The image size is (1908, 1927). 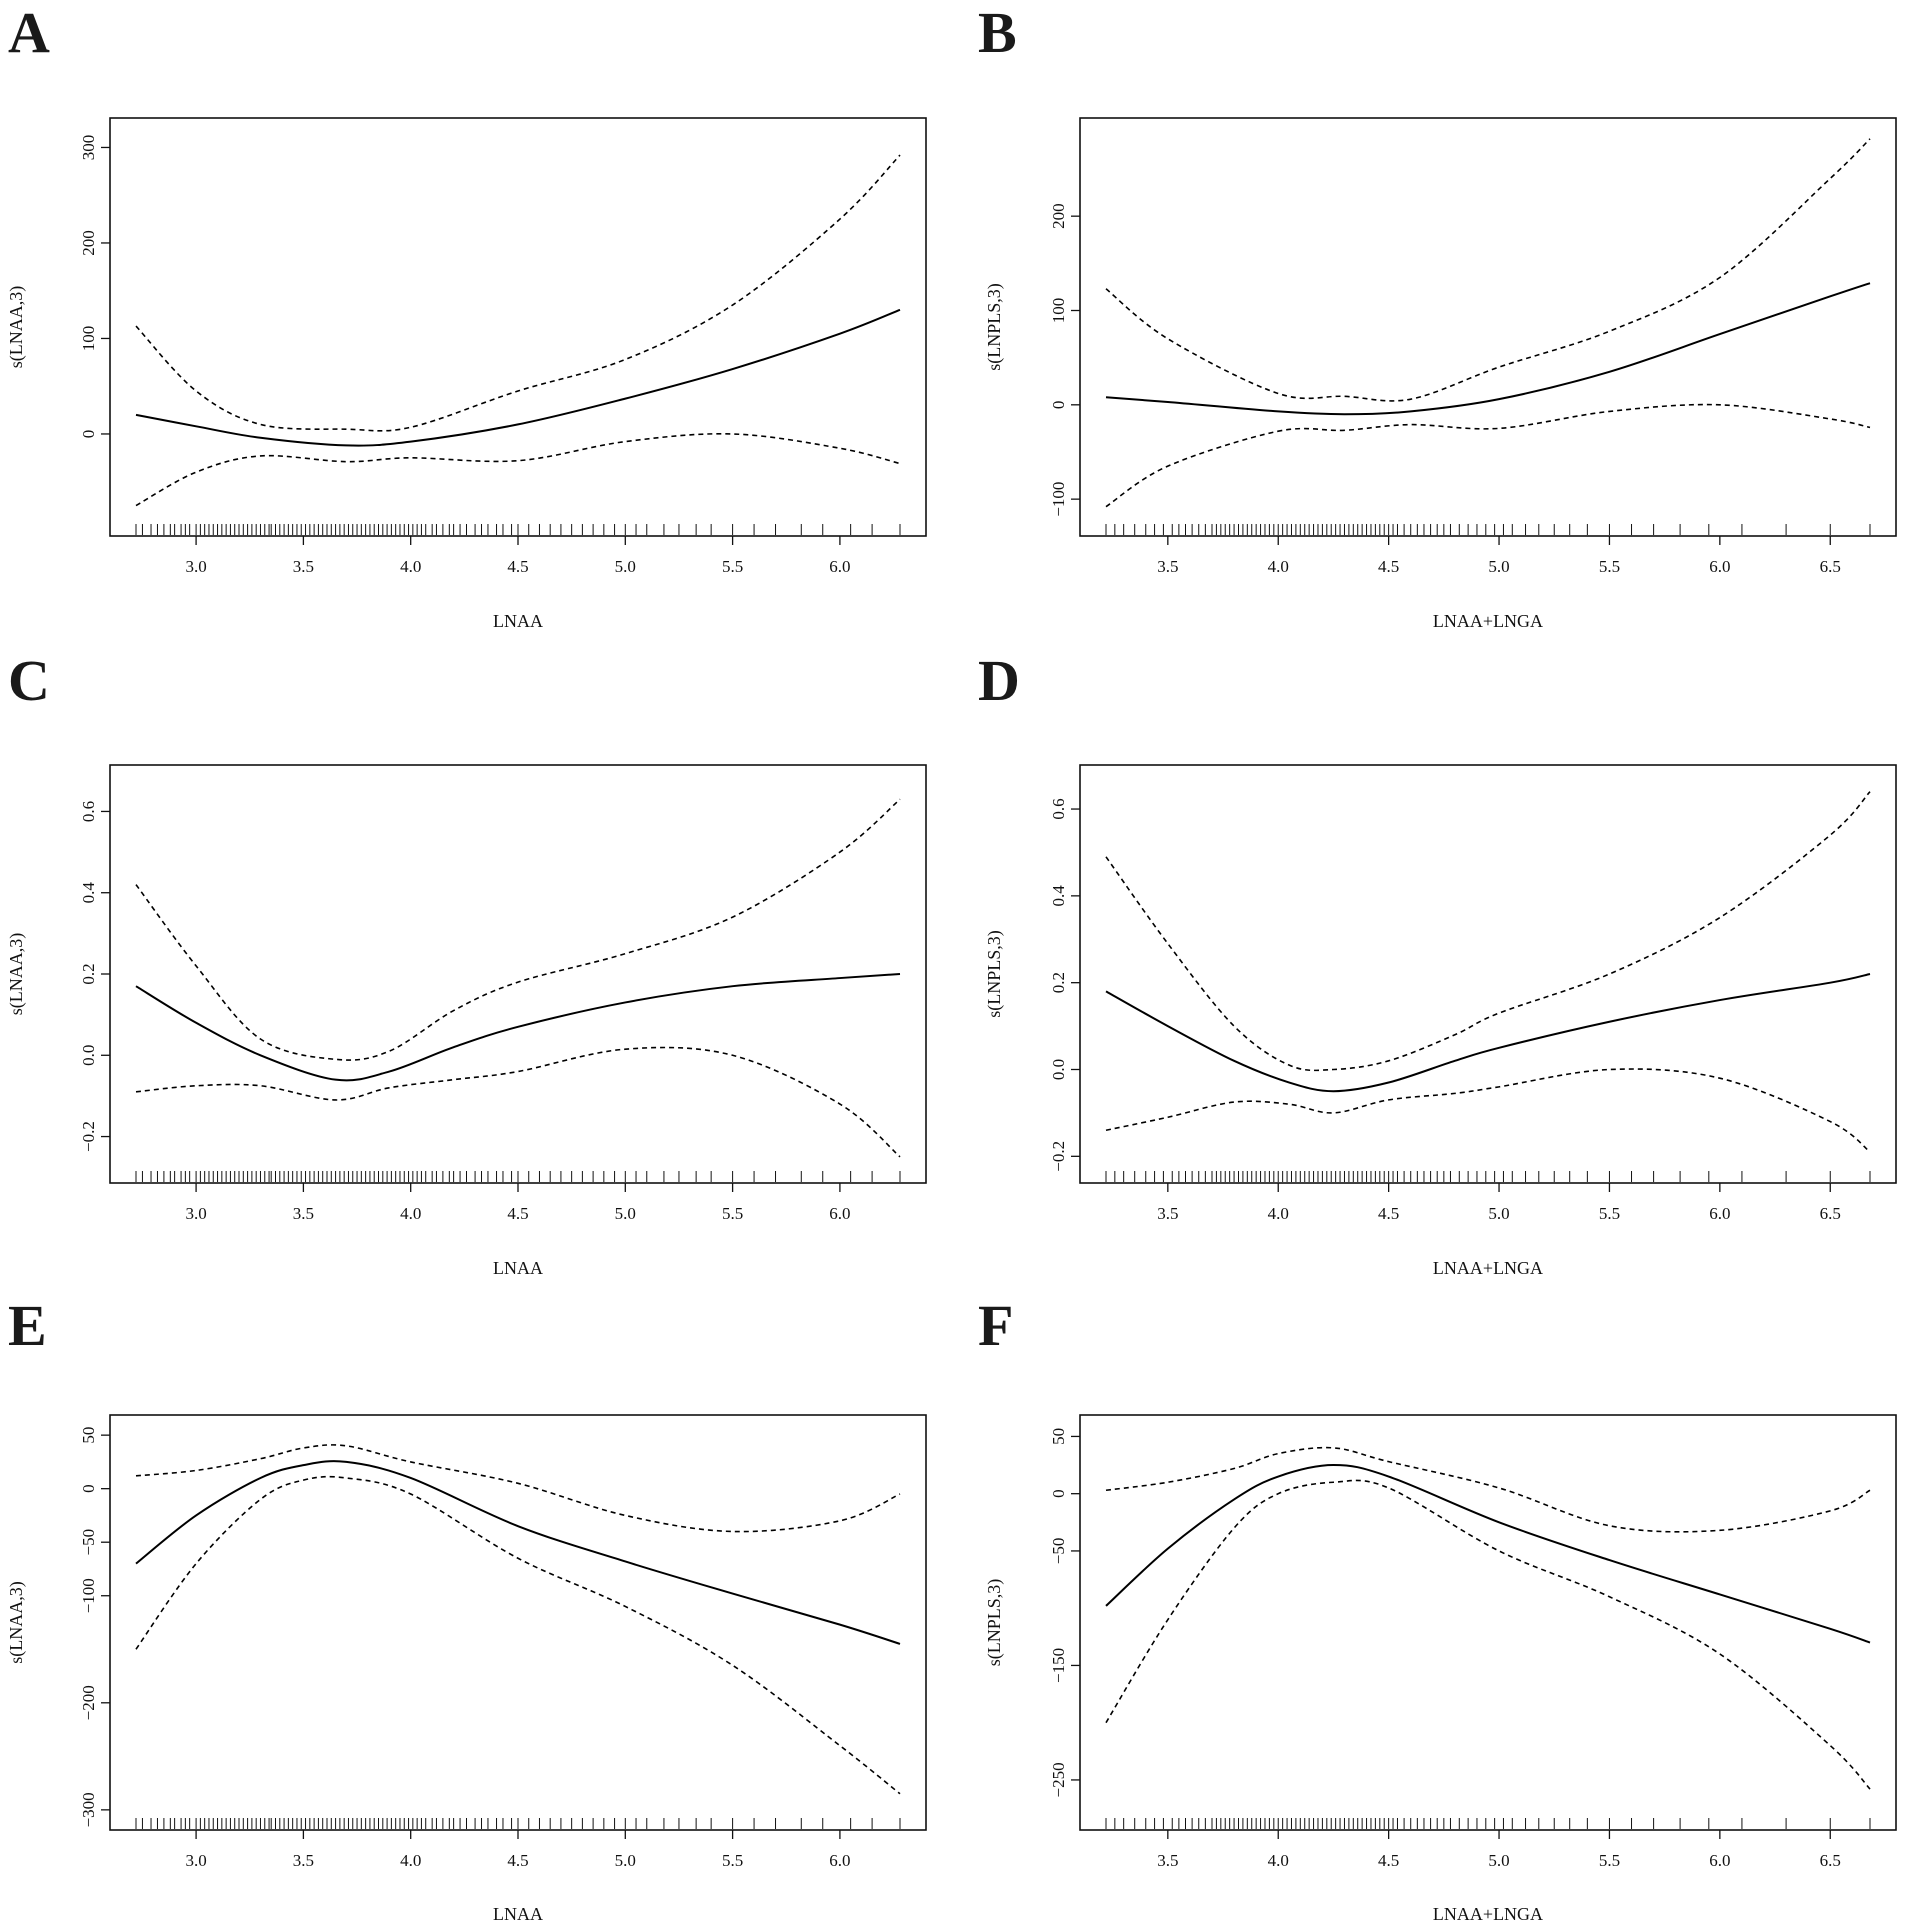 What do you see at coordinates (88, 1055) in the screenshot?
I see `y-tick-label: 0.0` at bounding box center [88, 1055].